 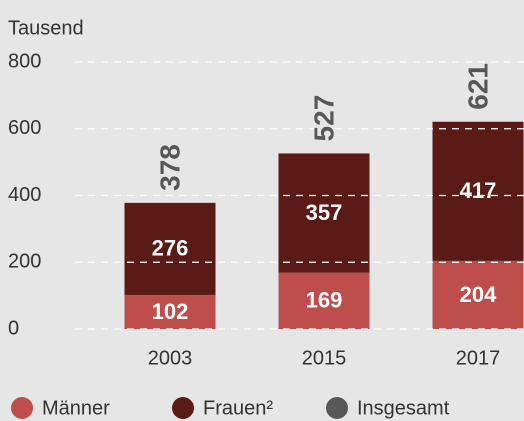 What do you see at coordinates (170, 358) in the screenshot?
I see `x-tick-label: 2003` at bounding box center [170, 358].